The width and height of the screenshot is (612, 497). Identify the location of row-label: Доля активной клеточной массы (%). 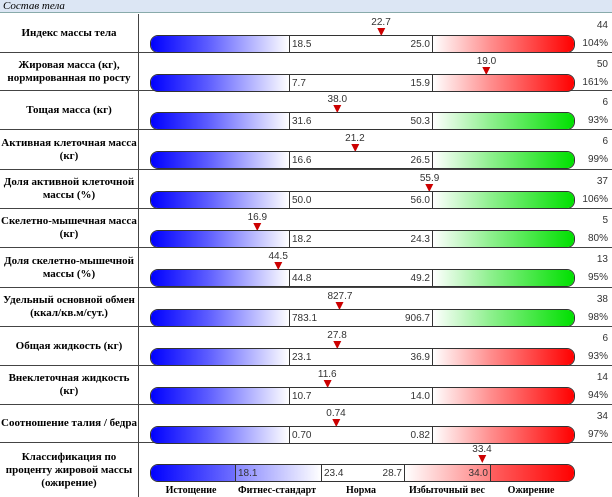
(69, 189).